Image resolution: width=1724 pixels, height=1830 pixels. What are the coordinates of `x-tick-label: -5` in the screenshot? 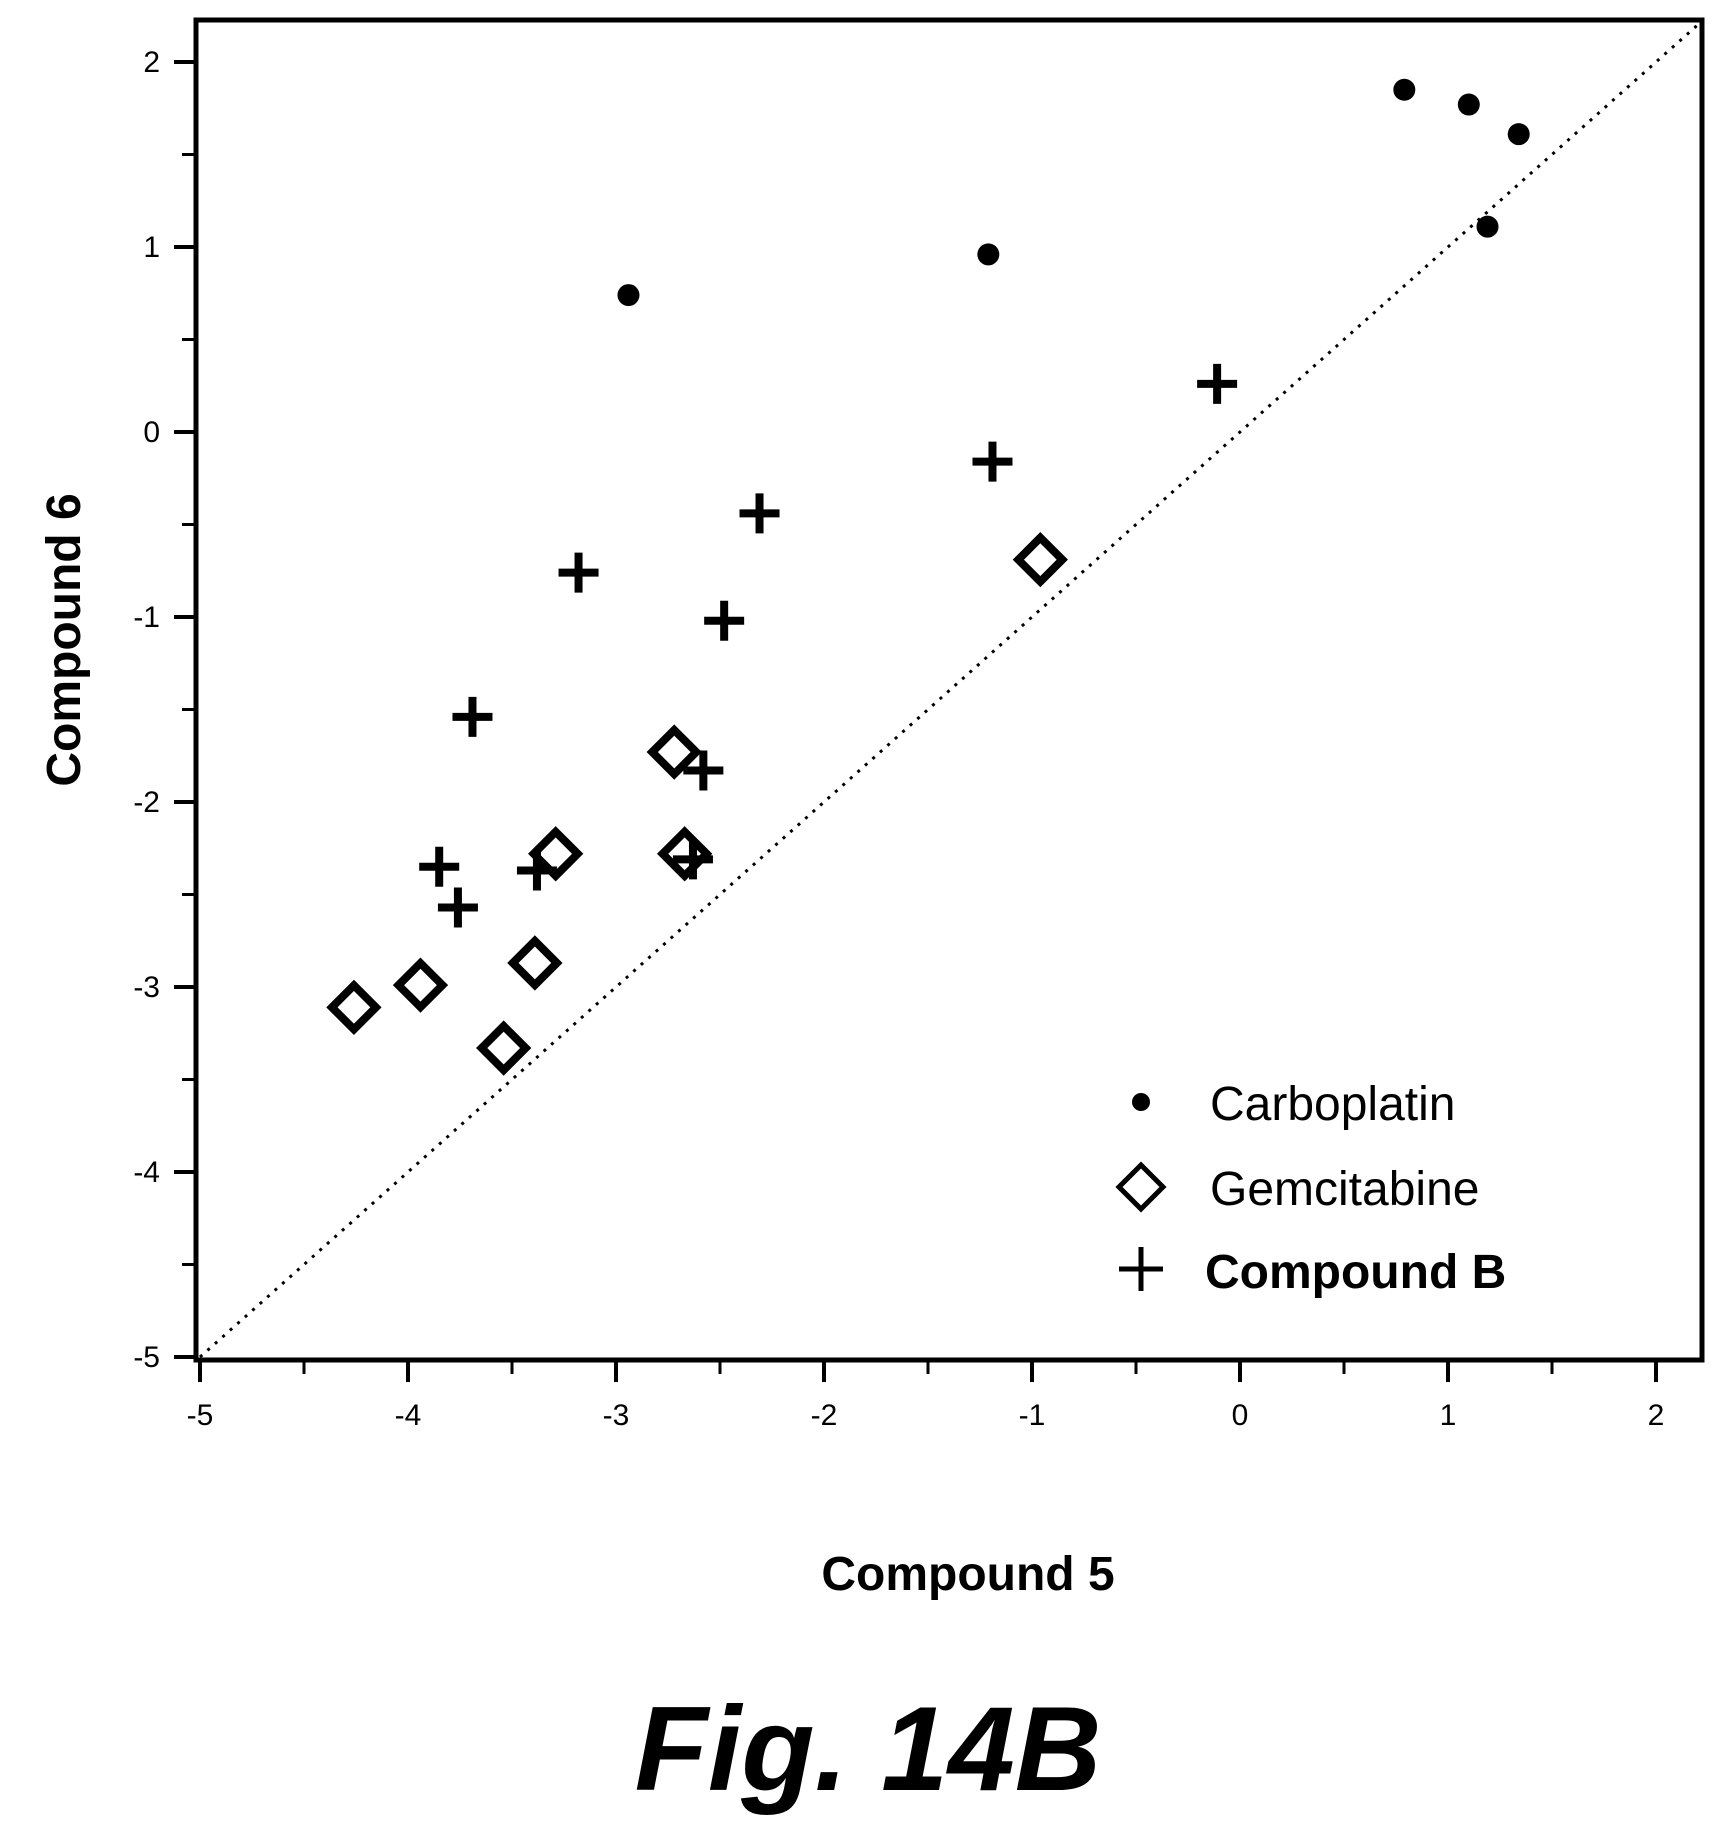 It's located at (200, 1415).